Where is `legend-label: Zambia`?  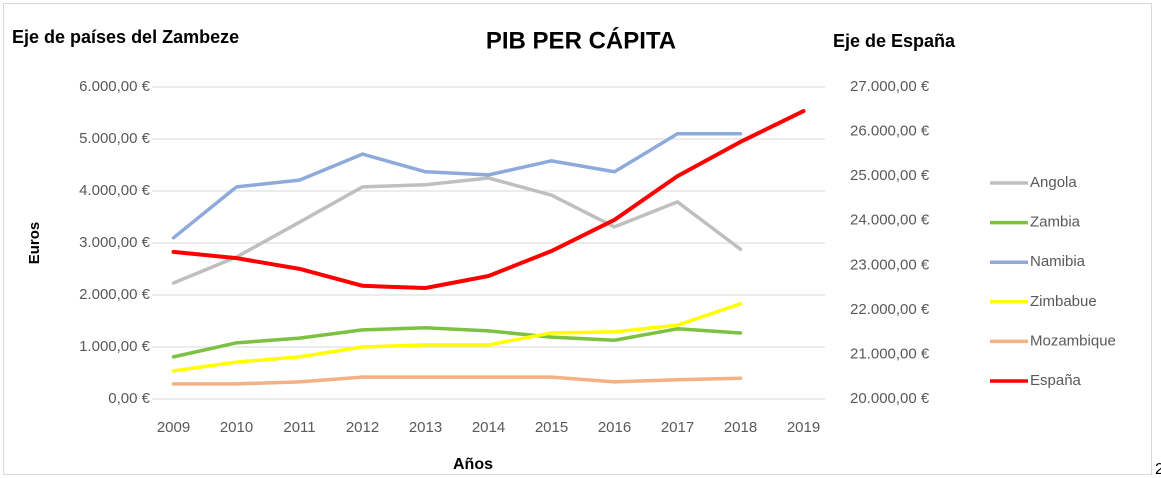 legend-label: Zambia is located at coordinates (1055, 222).